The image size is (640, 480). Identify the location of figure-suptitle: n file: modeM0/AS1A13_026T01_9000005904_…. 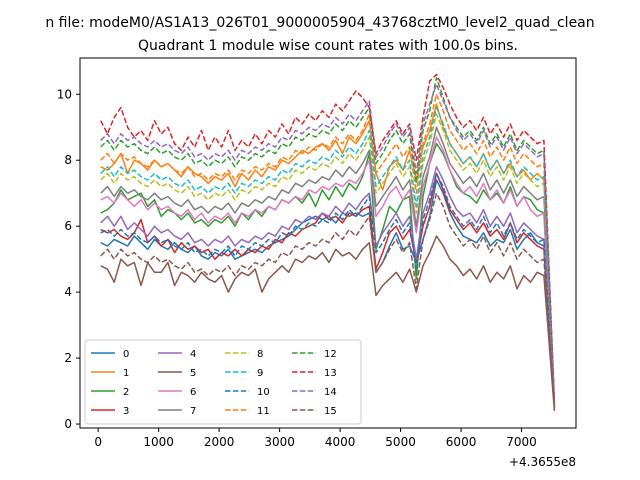
(319, 23).